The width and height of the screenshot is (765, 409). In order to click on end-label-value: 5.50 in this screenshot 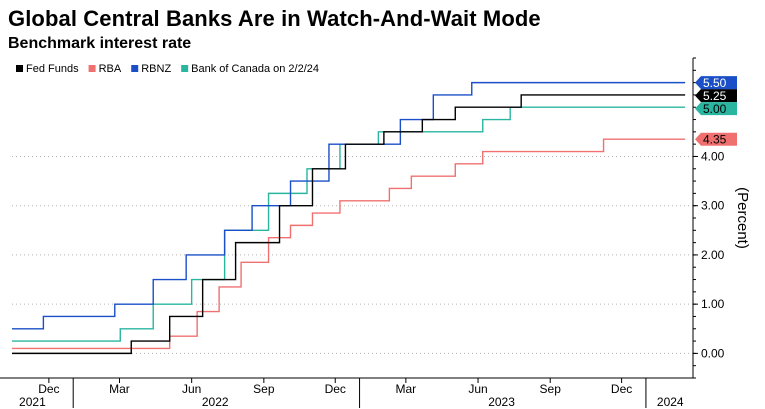, I will do `click(715, 83)`.